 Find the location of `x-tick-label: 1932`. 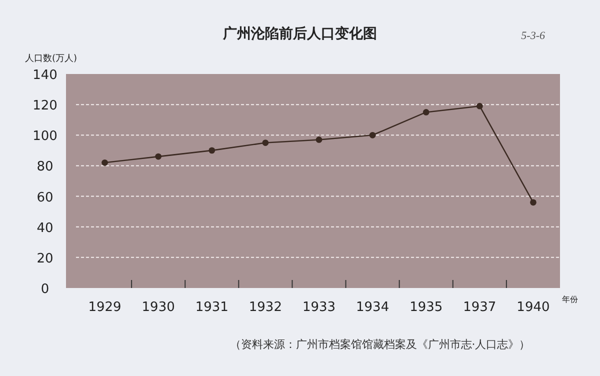

x-tick-label: 1932 is located at coordinates (265, 307).